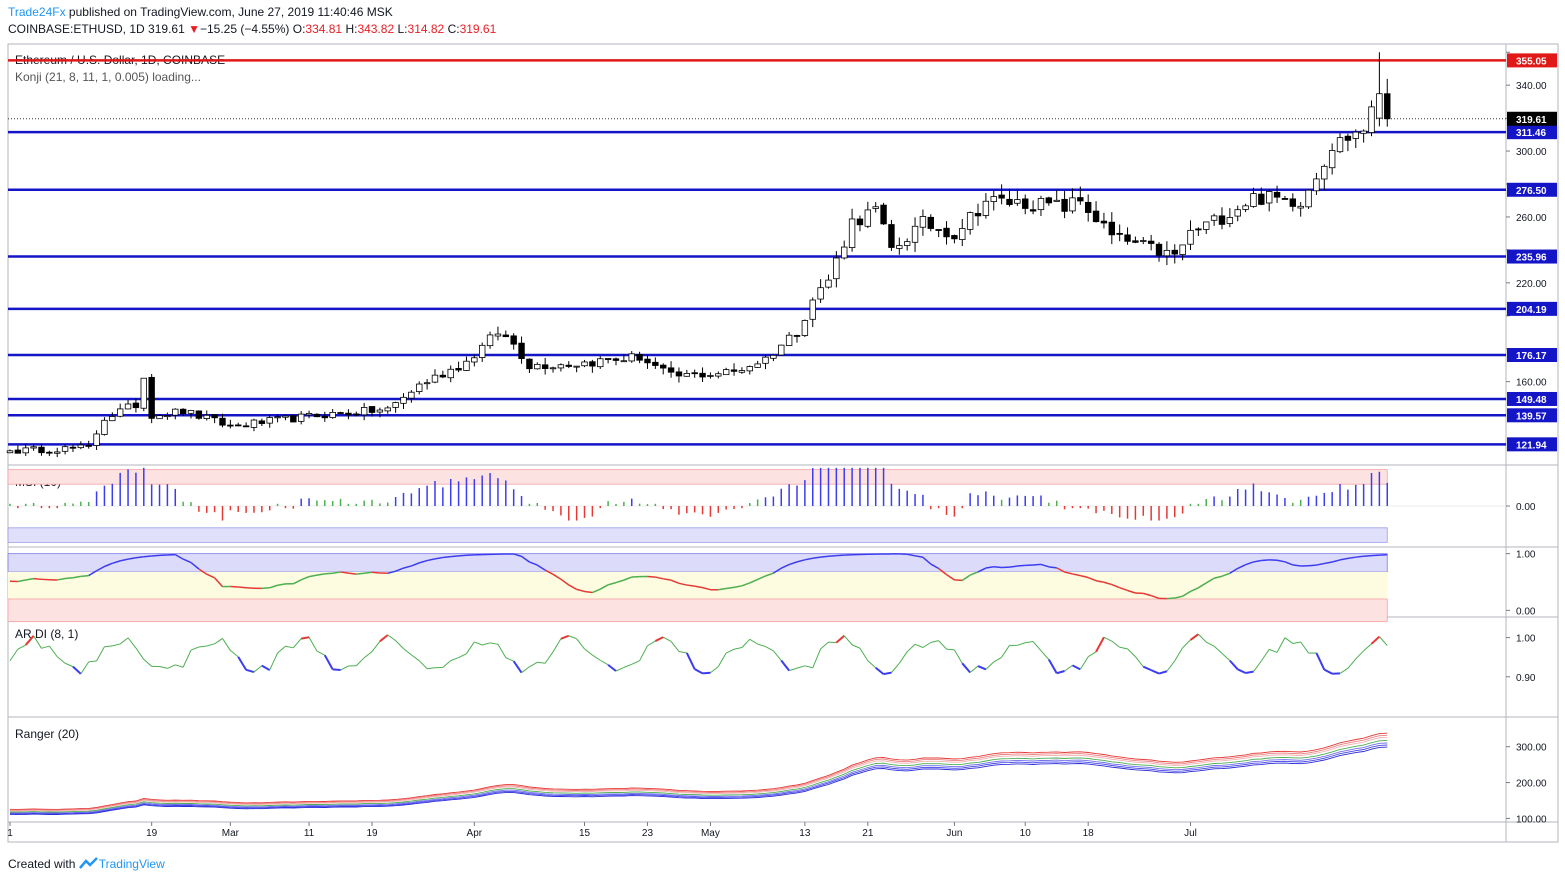 The height and width of the screenshot is (881, 1565). I want to click on subpanel-tick-label: 0.90, so click(1526, 678).